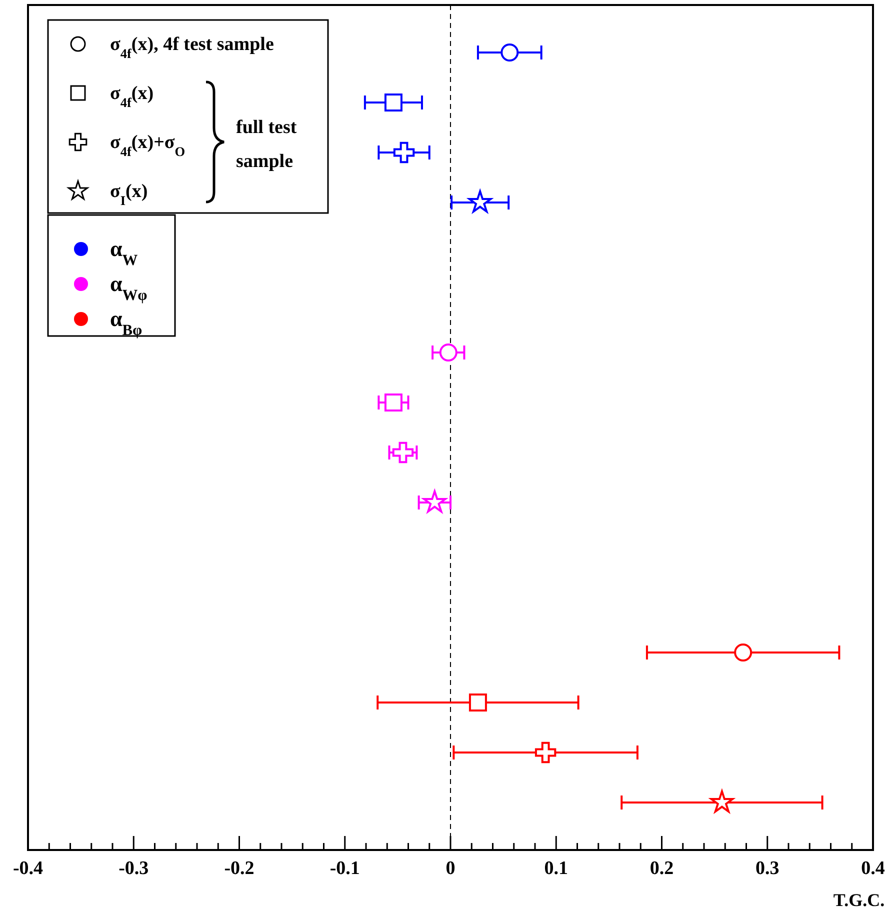 This screenshot has width=890, height=915. Describe the element at coordinates (129, 194) in the screenshot. I see `annotation: σ$_{I}$(x)` at that location.